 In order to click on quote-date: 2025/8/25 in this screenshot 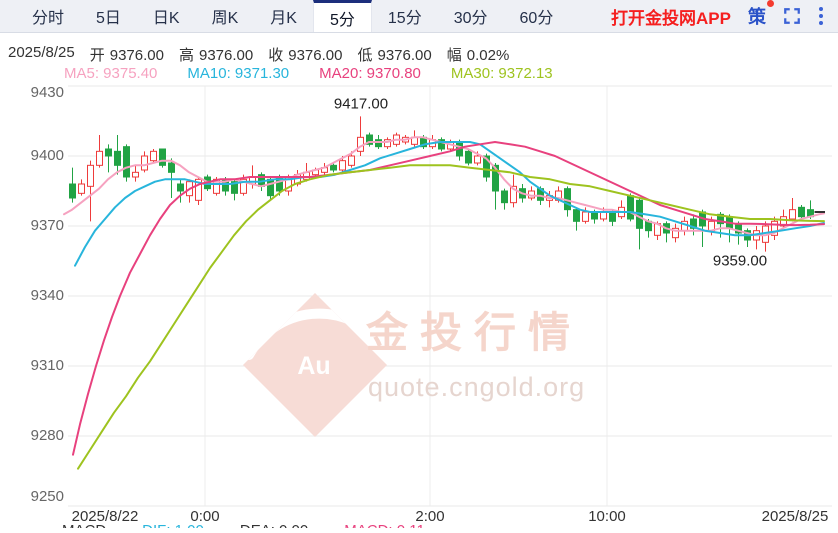, I will do `click(41, 52)`.